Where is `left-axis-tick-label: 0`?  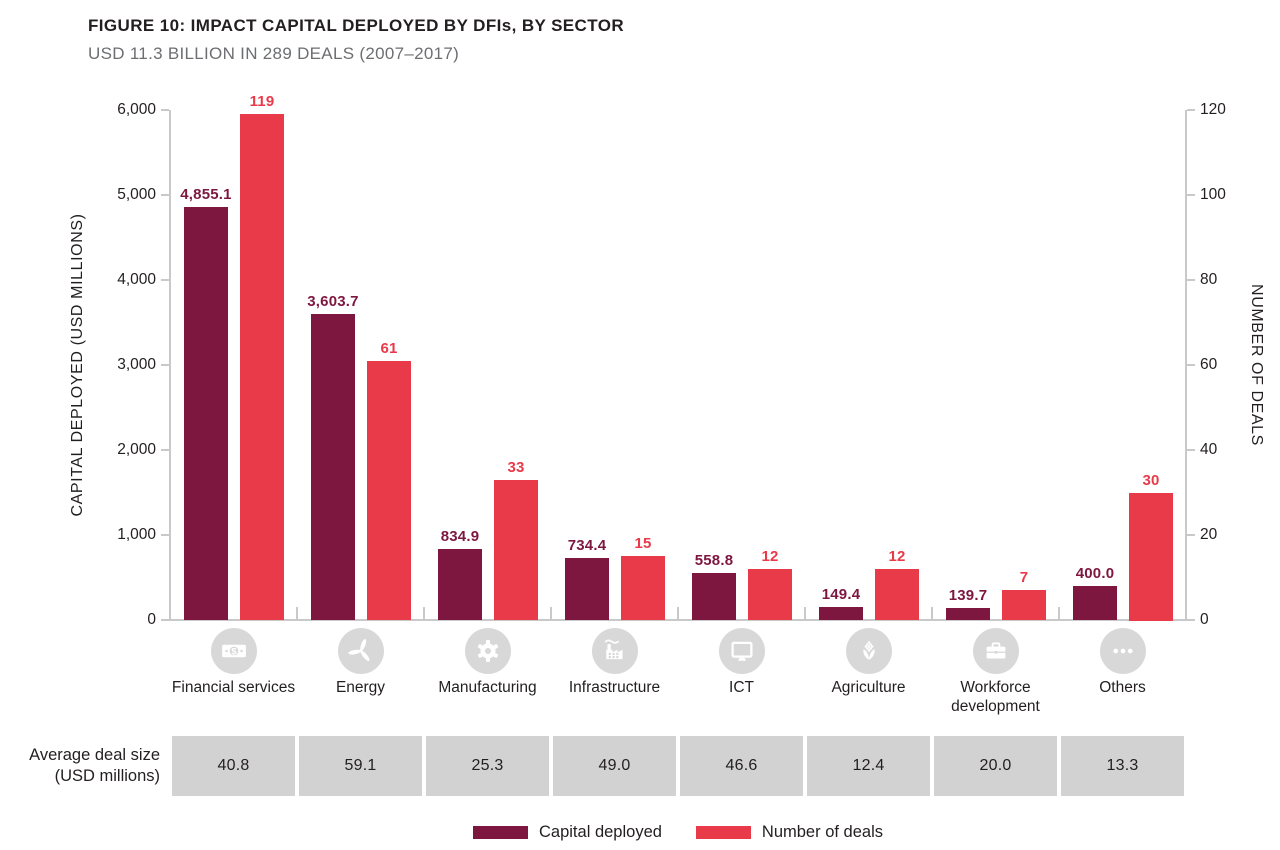 left-axis-tick-label: 0 is located at coordinates (151, 619).